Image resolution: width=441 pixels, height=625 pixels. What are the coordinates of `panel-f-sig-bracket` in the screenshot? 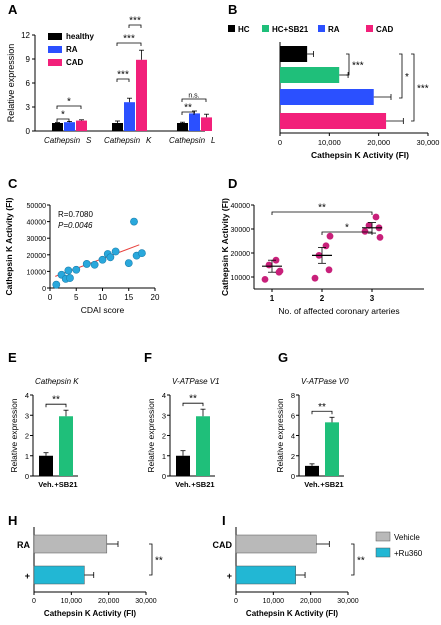 It's located at (193, 404).